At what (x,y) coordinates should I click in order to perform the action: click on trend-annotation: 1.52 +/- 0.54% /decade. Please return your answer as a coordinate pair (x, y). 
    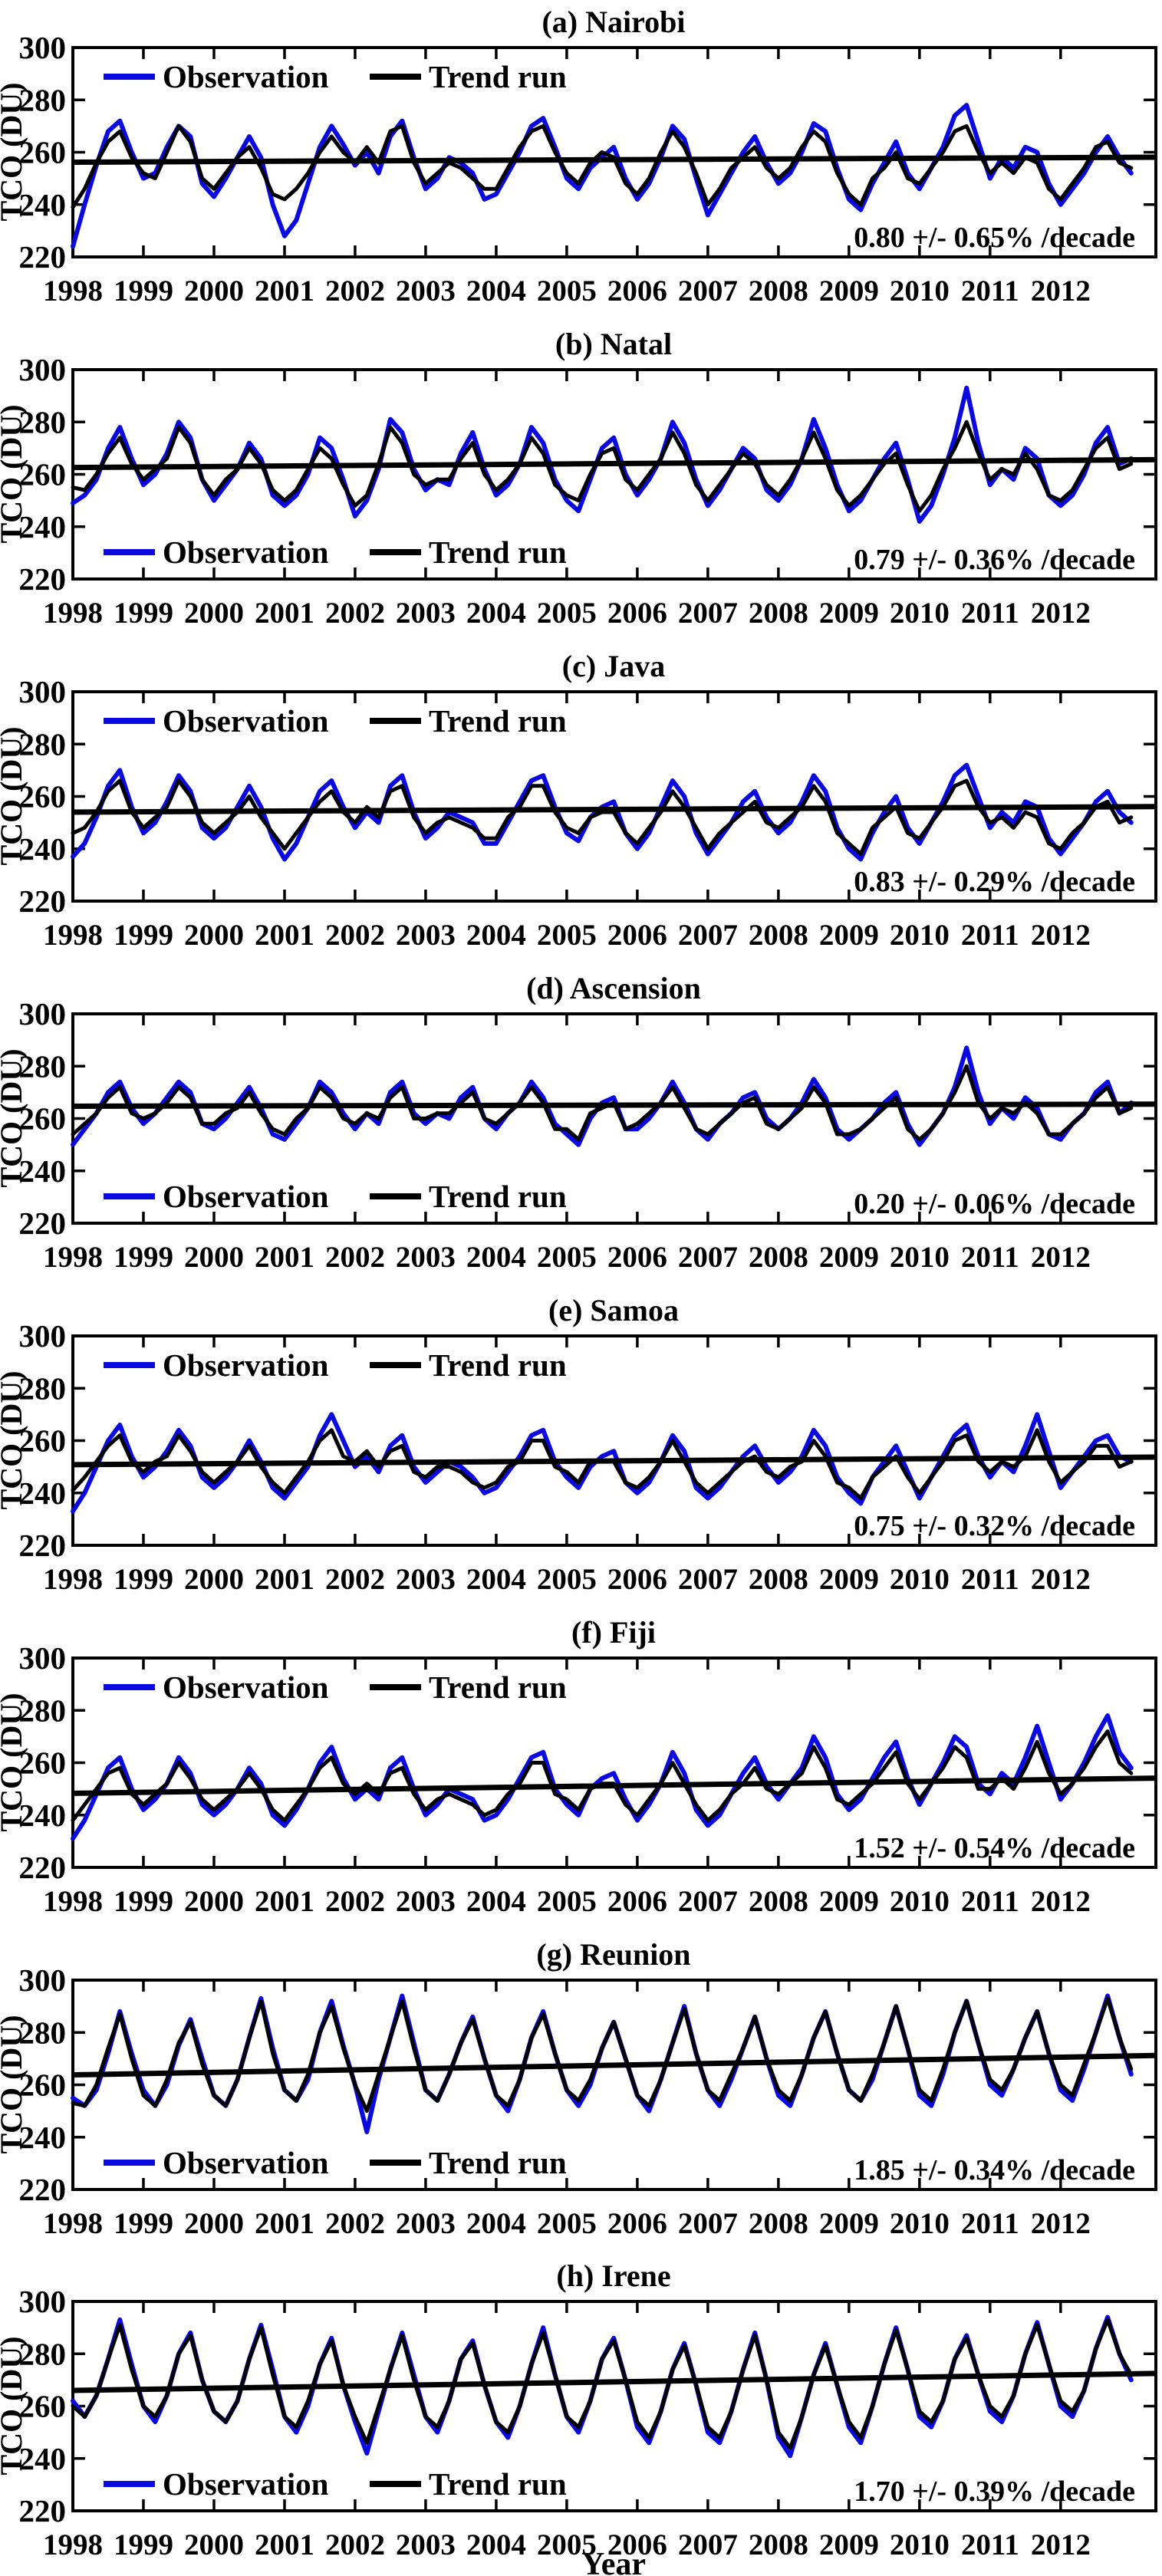
    Looking at the image, I should click on (994, 1848).